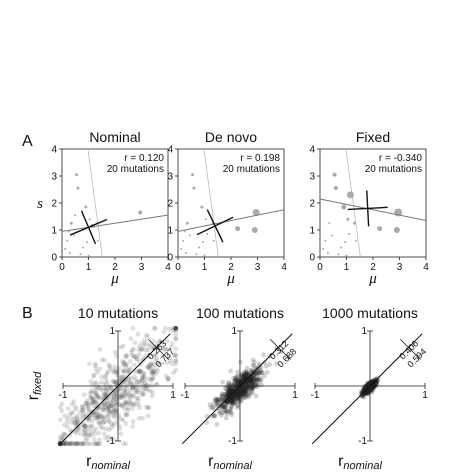  I want to click on tick-x-pos: 1, so click(173, 395).